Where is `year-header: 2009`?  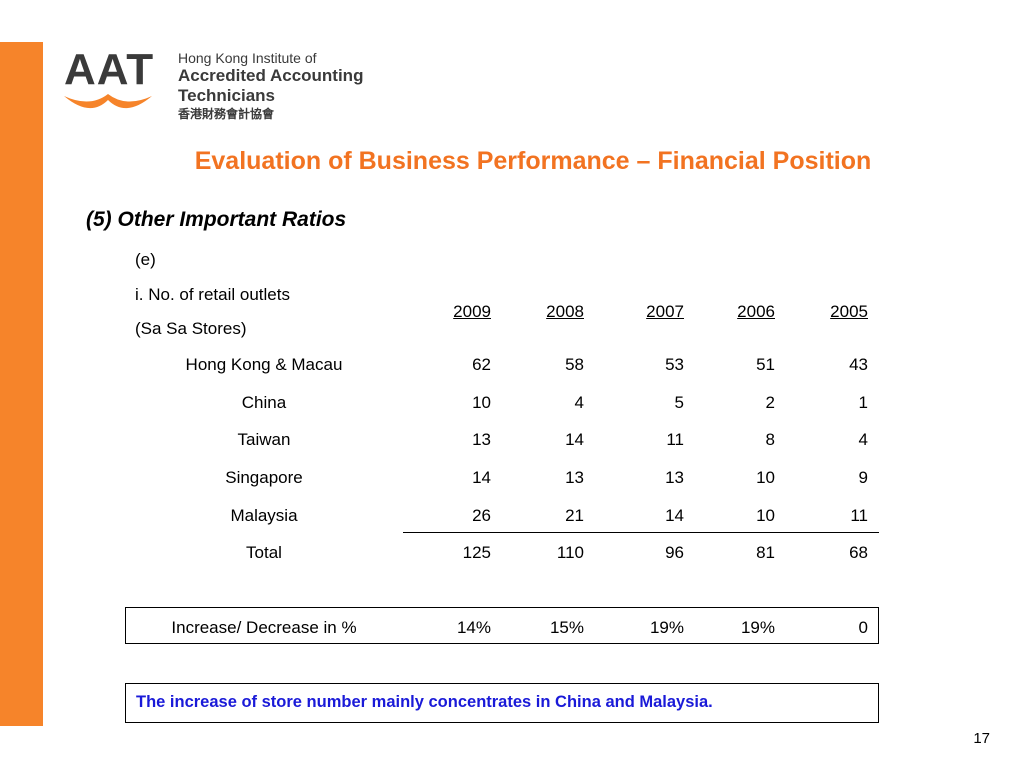 year-header: 2009 is located at coordinates (472, 311).